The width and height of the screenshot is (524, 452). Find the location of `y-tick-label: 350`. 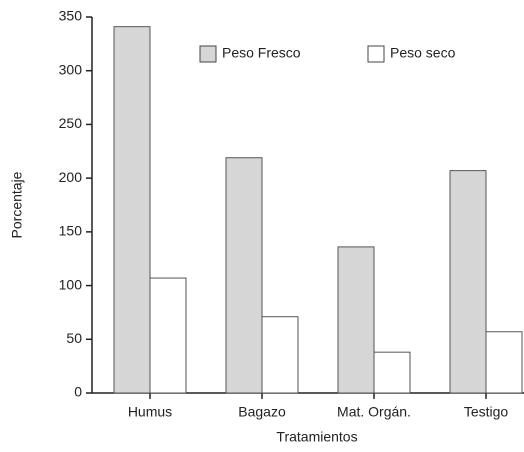

y-tick-label: 350 is located at coordinates (71, 16).